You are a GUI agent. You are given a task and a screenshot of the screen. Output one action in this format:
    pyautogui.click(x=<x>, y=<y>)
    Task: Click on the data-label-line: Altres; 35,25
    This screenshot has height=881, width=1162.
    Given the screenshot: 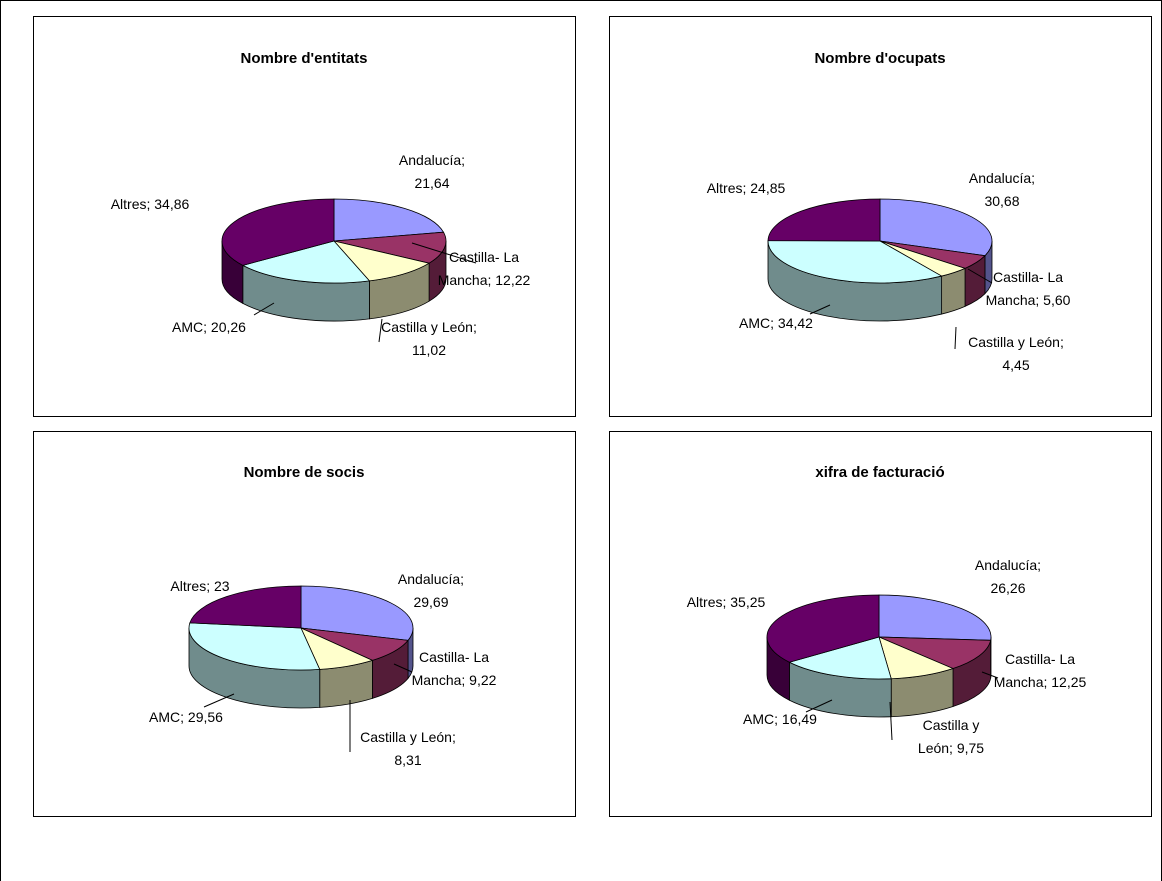 What is the action you would take?
    pyautogui.click(x=726, y=602)
    